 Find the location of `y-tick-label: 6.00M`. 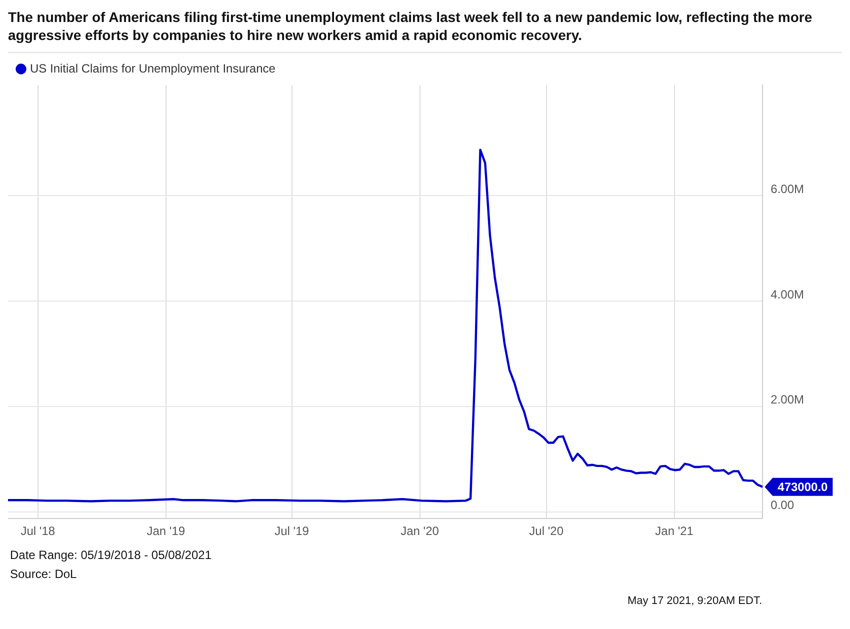

y-tick-label: 6.00M is located at coordinates (787, 189).